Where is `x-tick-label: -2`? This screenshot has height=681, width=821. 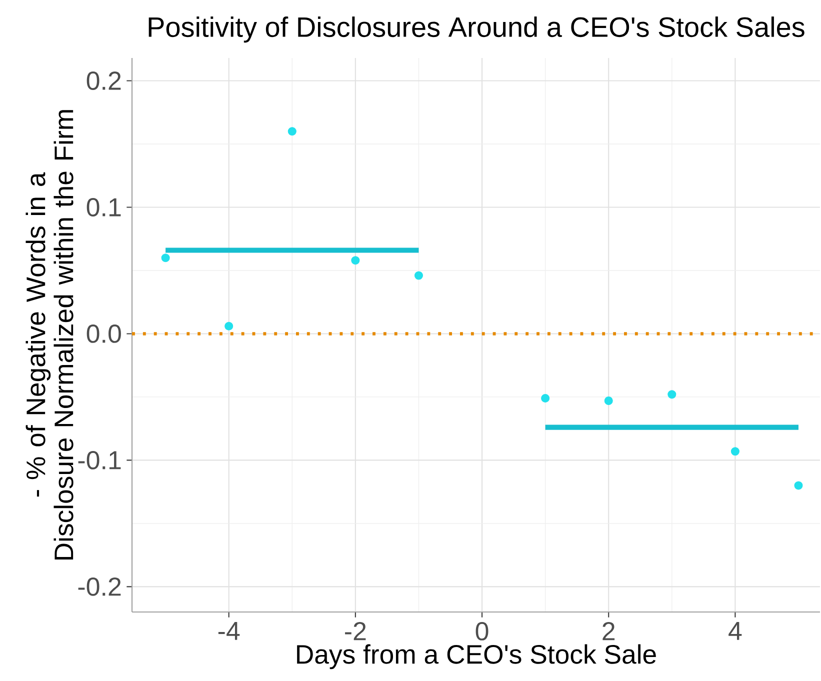
x-tick-label: -2 is located at coordinates (355, 631).